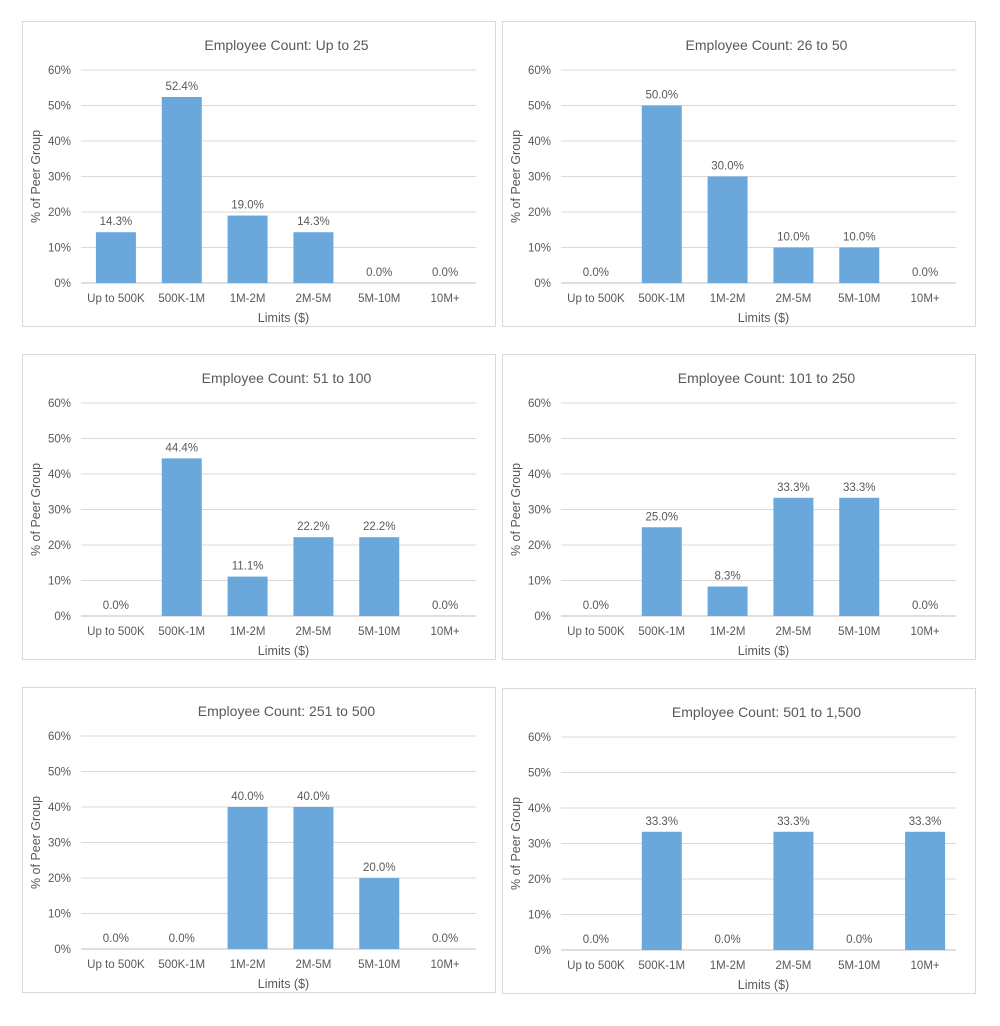 This screenshot has height=1026, width=1000. What do you see at coordinates (286, 45) in the screenshot?
I see `chart-title: Employee Count: Up to 25` at bounding box center [286, 45].